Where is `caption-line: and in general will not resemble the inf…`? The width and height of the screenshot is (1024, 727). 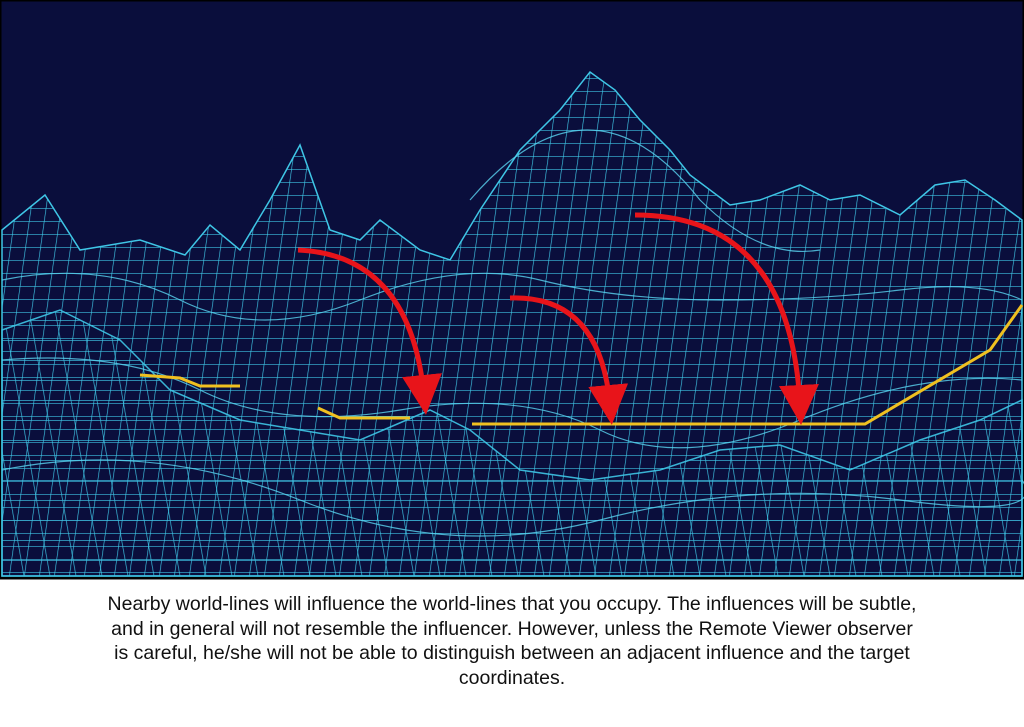 caption-line: and in general will not resemble the inf… is located at coordinates (512, 628).